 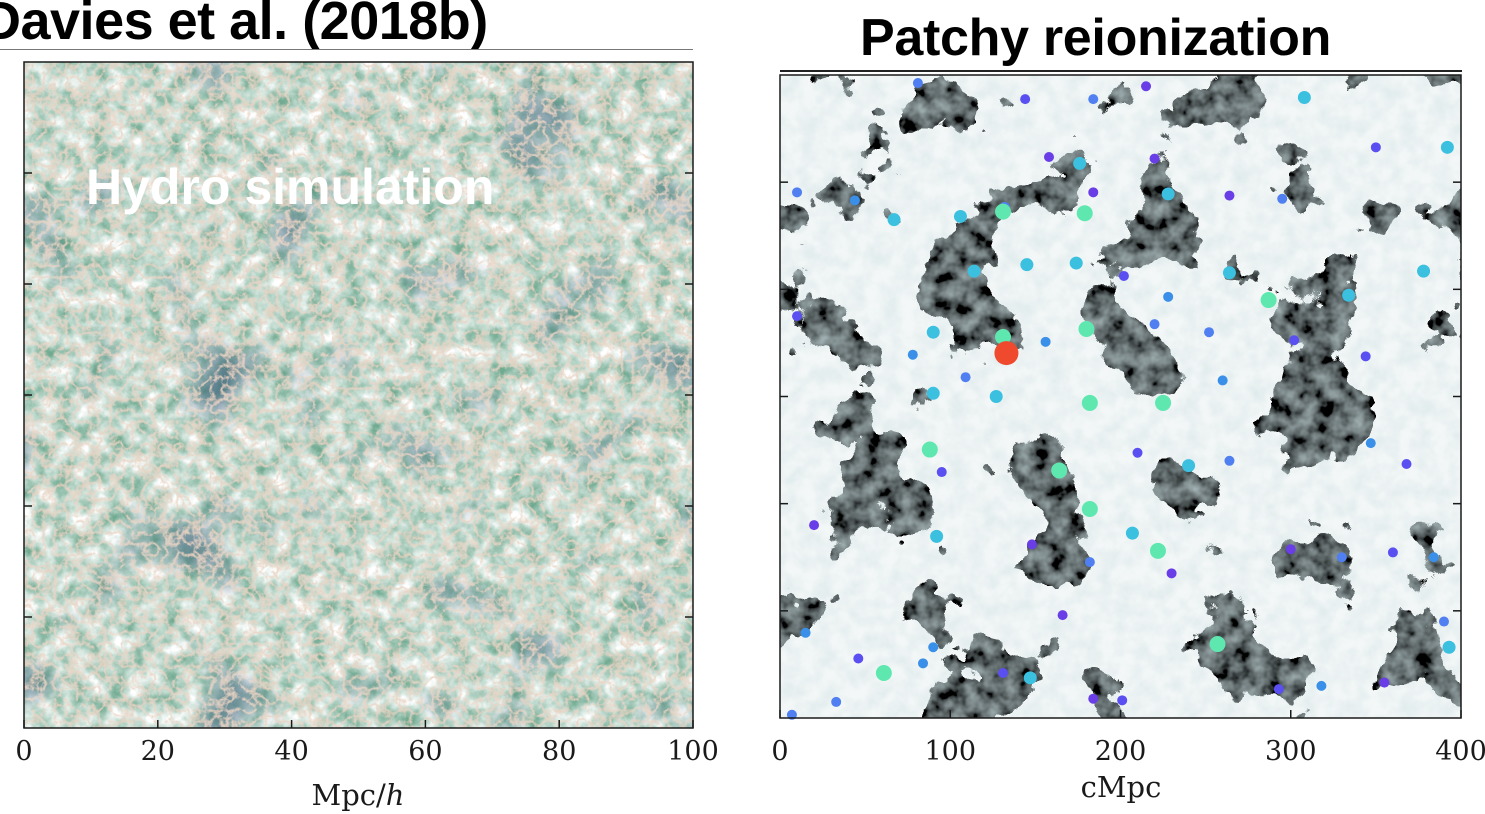 What do you see at coordinates (349, 795) in the screenshot?
I see `left-x-axis-title-unit: Mpc/` at bounding box center [349, 795].